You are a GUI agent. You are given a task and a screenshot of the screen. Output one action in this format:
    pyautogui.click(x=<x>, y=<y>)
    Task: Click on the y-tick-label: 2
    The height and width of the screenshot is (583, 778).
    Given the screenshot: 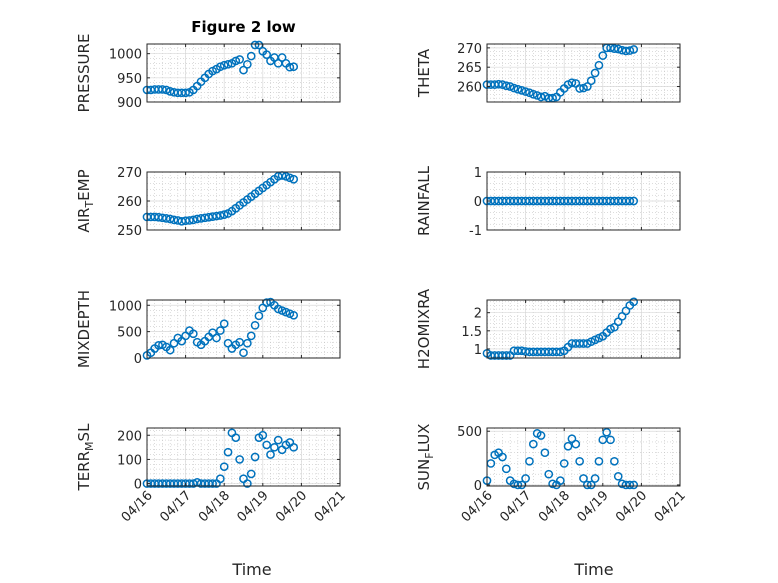 What is the action you would take?
    pyautogui.click(x=478, y=314)
    